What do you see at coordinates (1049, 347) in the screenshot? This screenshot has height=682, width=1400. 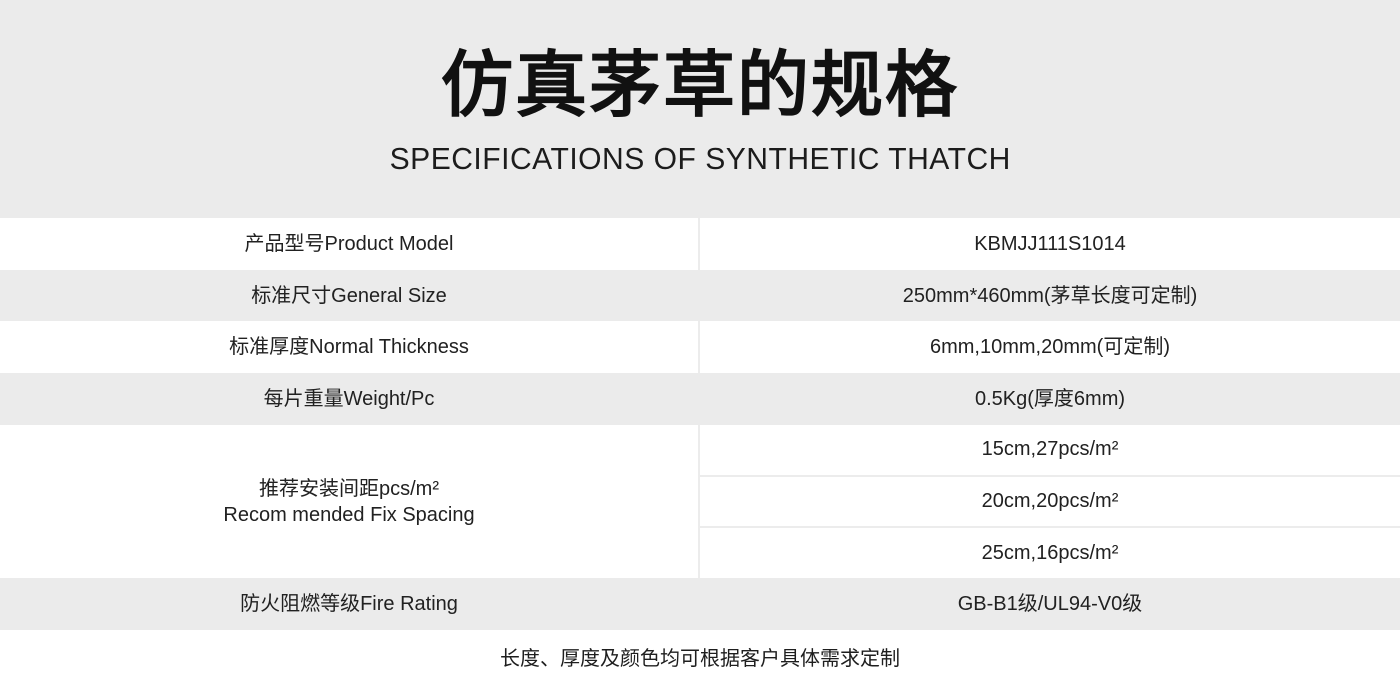 I see `row-value: 6mm,10mm,20mm(可定制)` at bounding box center [1049, 347].